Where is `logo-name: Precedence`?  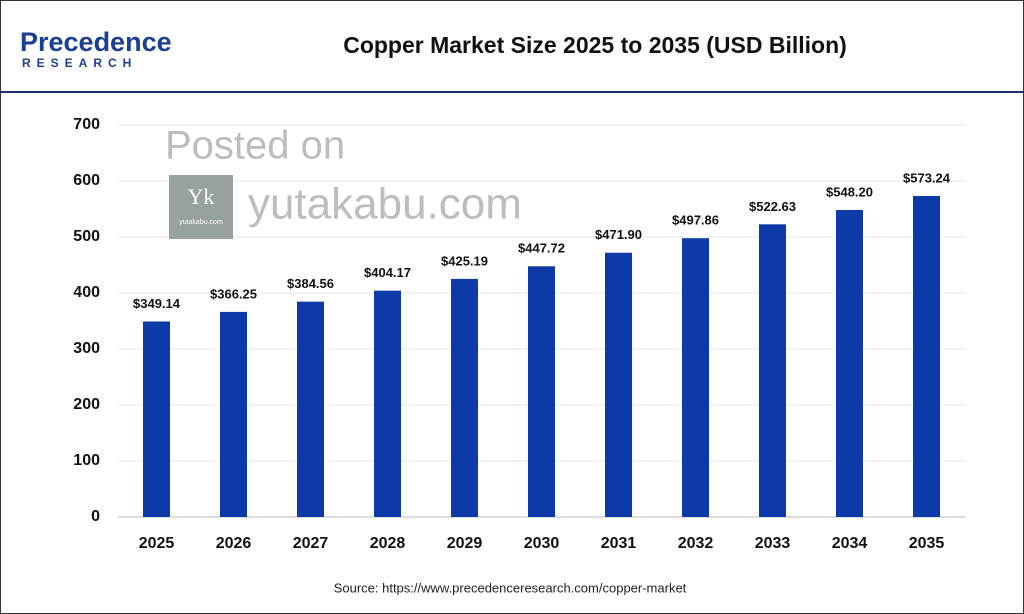 logo-name: Precedence is located at coordinates (96, 42).